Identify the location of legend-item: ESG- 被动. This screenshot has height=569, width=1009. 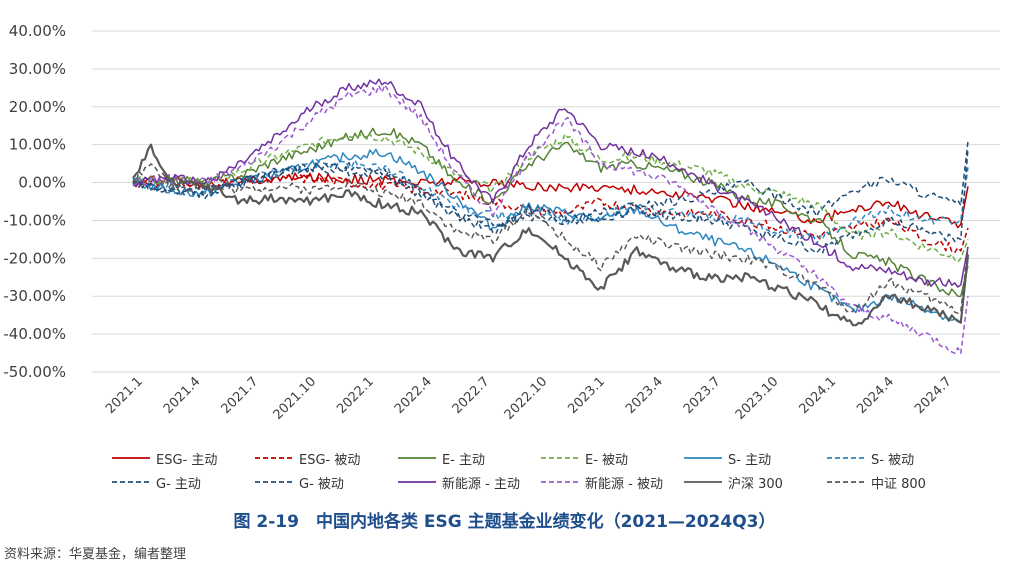
(324, 458).